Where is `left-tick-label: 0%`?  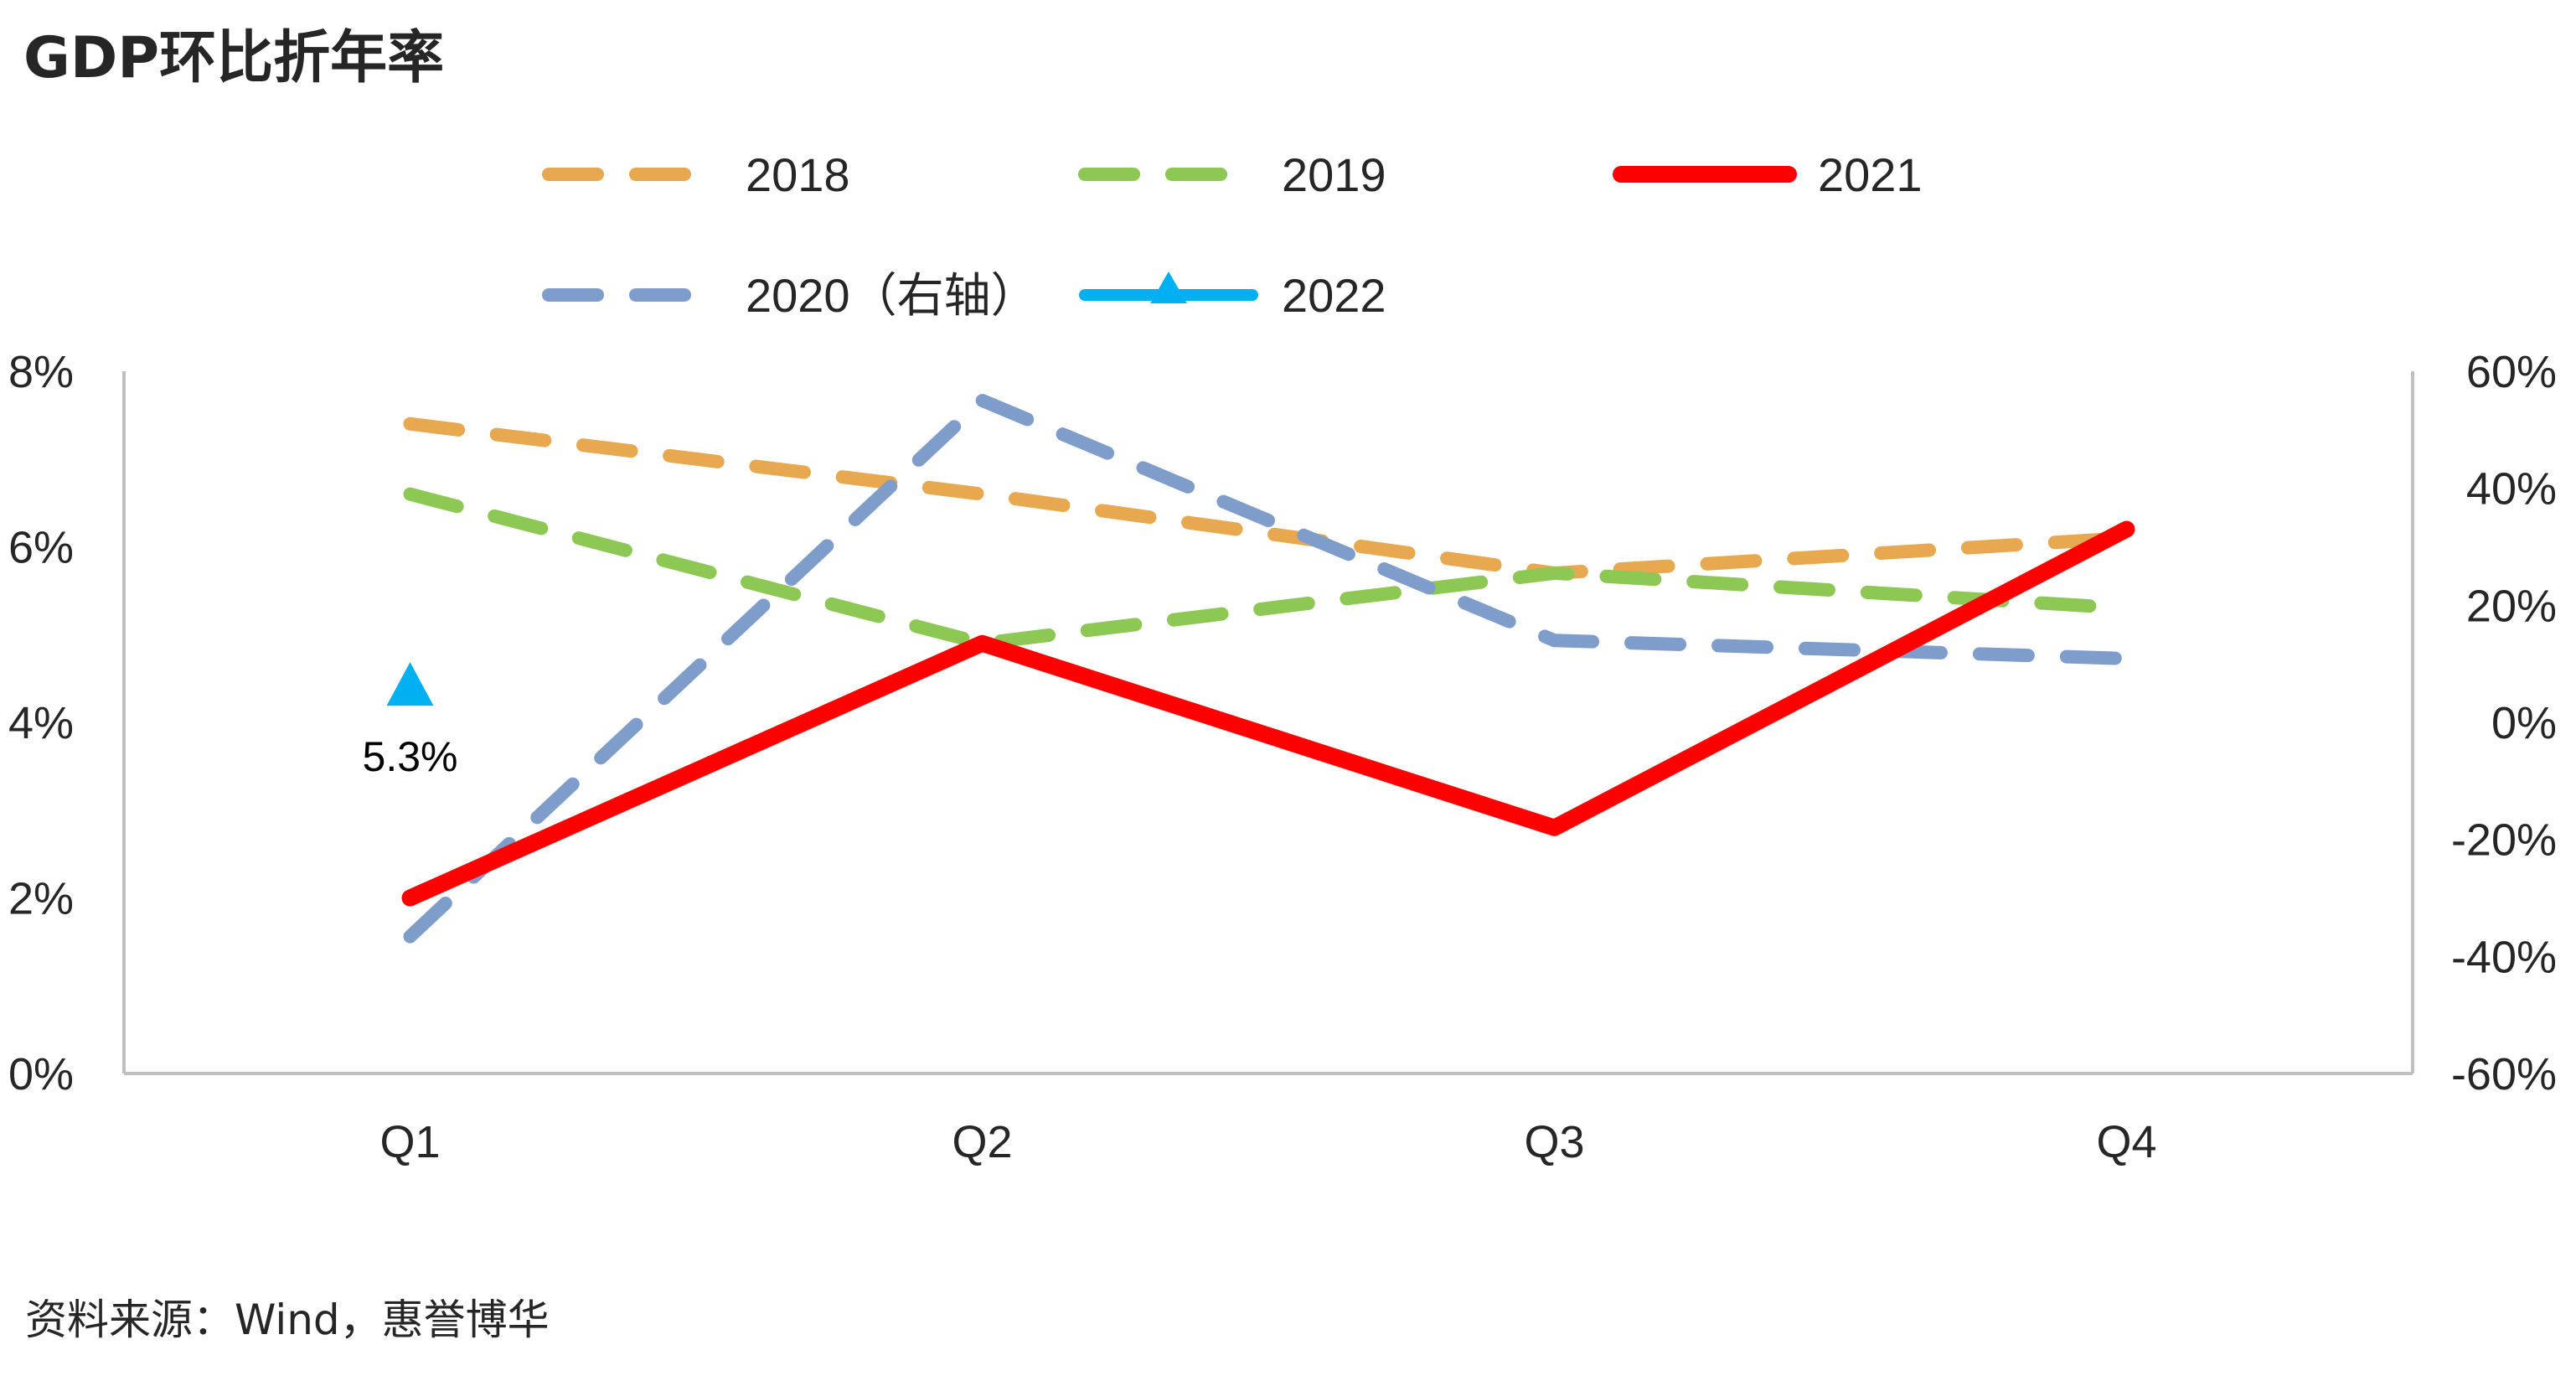 left-tick-label: 0% is located at coordinates (41, 1074).